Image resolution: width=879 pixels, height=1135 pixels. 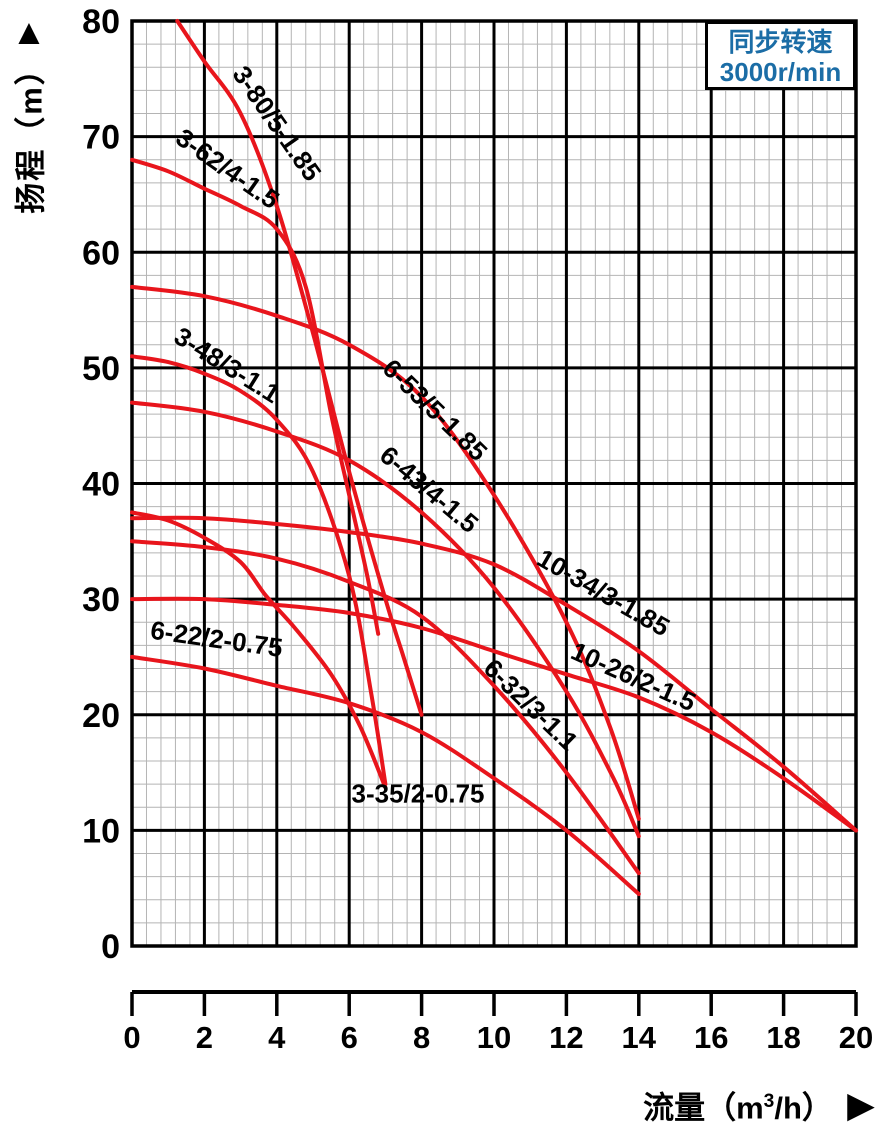 What do you see at coordinates (101, 716) in the screenshot?
I see `y-tick-label: 20` at bounding box center [101, 716].